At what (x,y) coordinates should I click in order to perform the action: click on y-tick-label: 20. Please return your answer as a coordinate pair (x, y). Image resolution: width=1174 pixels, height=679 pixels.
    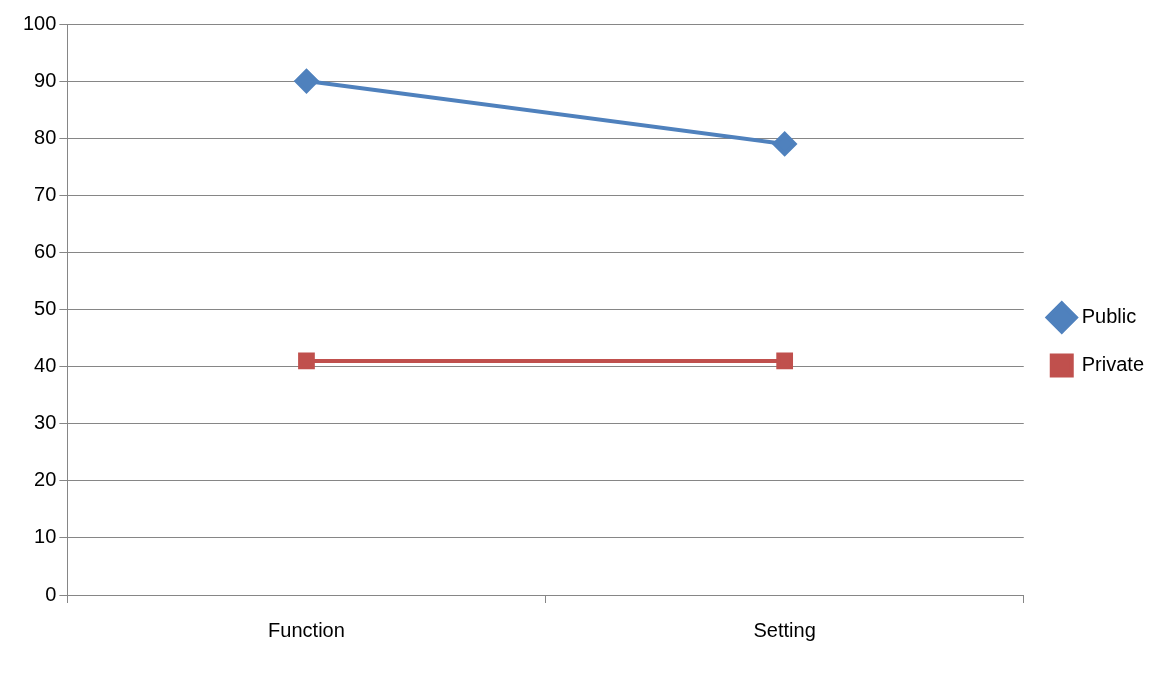
    Looking at the image, I should click on (45, 479).